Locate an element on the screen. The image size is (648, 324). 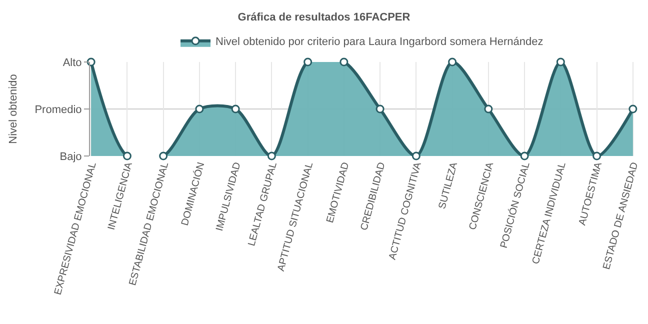
text: Bajo is located at coordinates (71, 156).